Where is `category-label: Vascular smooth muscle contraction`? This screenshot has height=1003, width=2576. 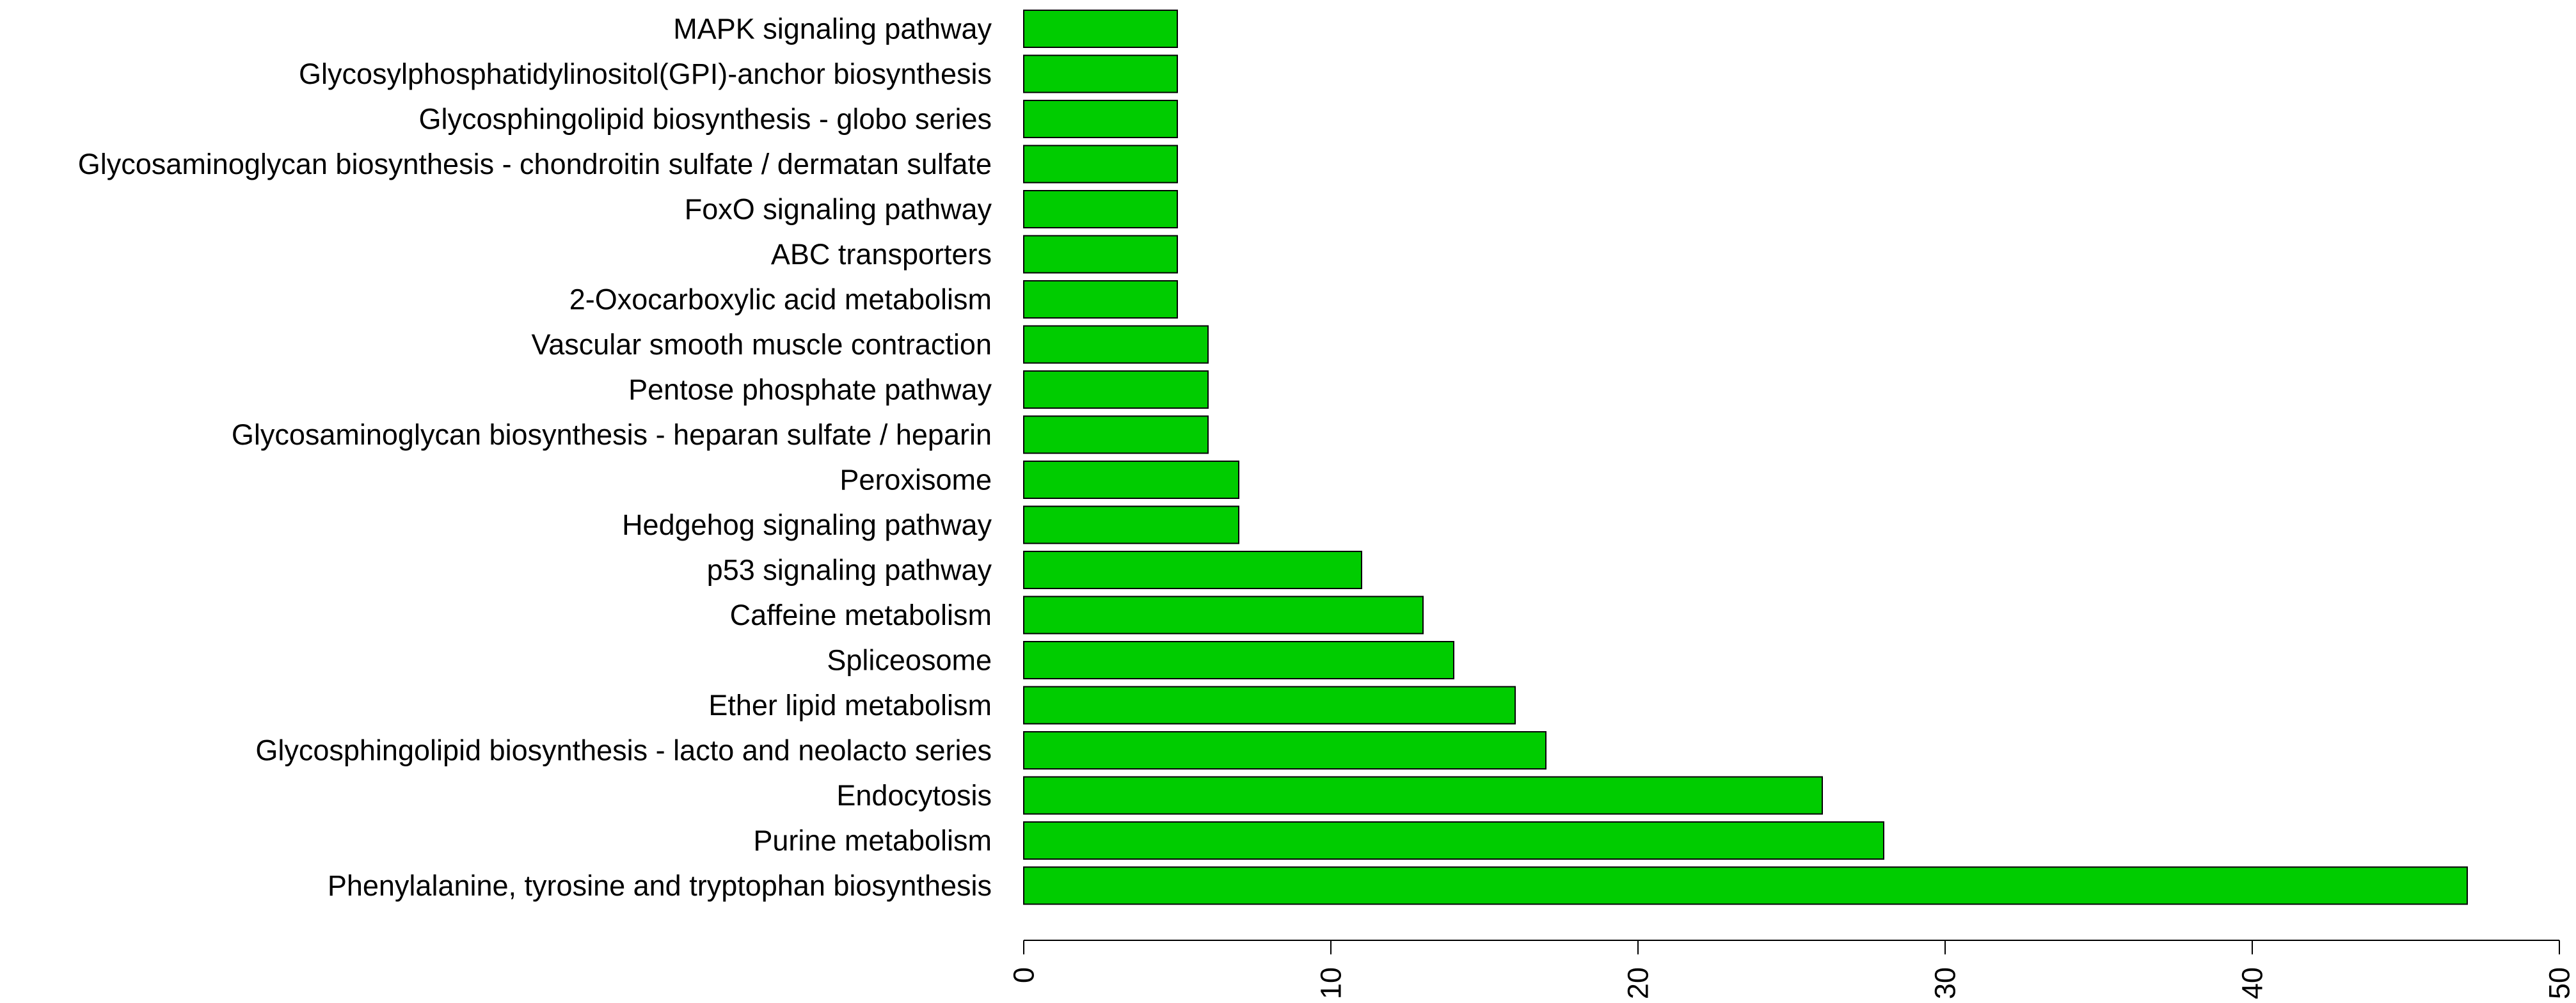
category-label: Vascular smooth muscle contraction is located at coordinates (762, 344).